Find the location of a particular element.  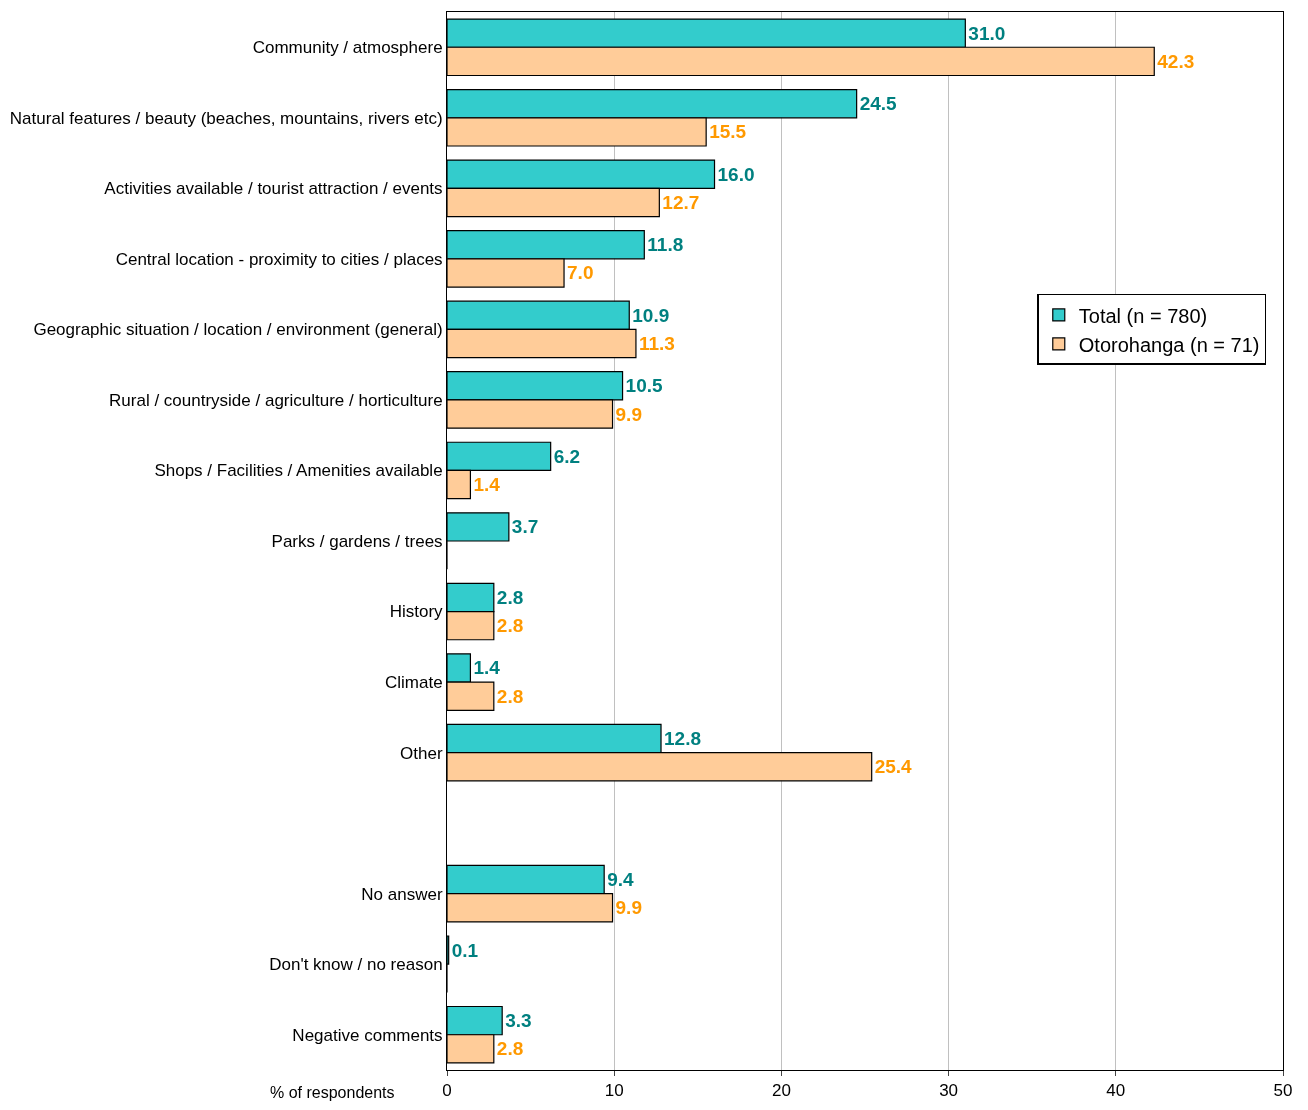

x-tick-label: 50 is located at coordinates (1283, 1091).